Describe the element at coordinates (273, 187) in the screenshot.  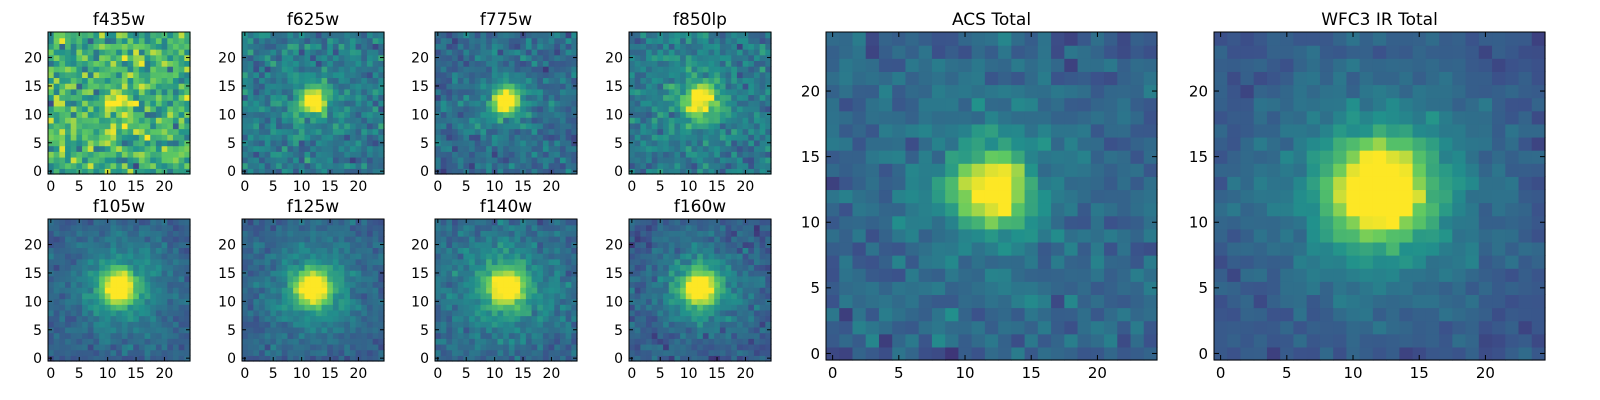
I see `x-tick-label: 5` at that location.